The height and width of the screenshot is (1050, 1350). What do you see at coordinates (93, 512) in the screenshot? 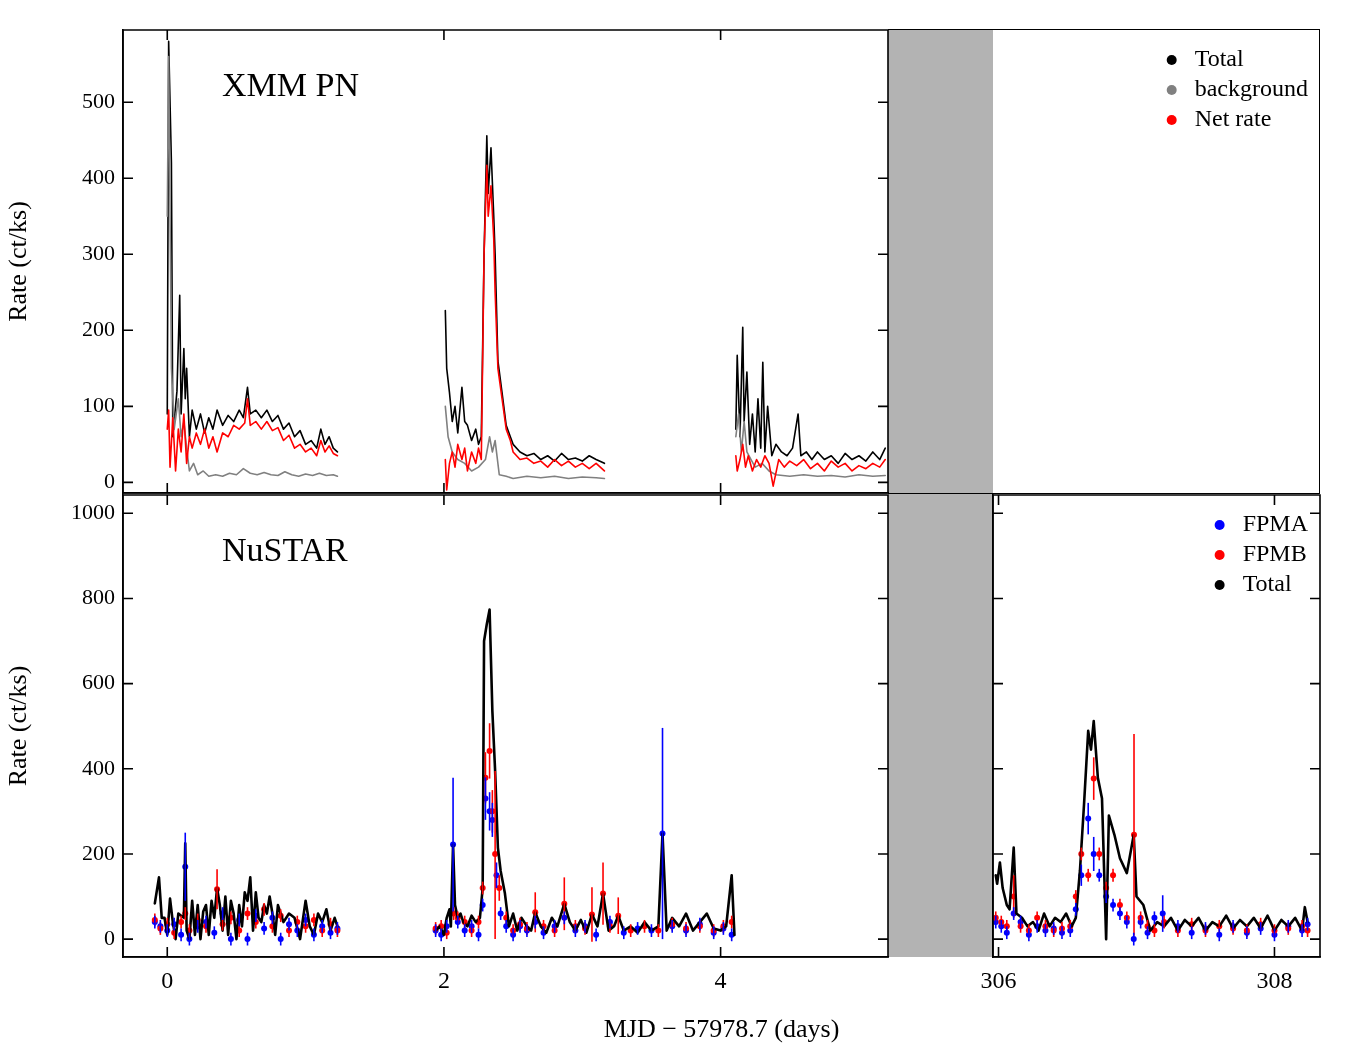
I see `y-tick-label: 1000` at bounding box center [93, 512].